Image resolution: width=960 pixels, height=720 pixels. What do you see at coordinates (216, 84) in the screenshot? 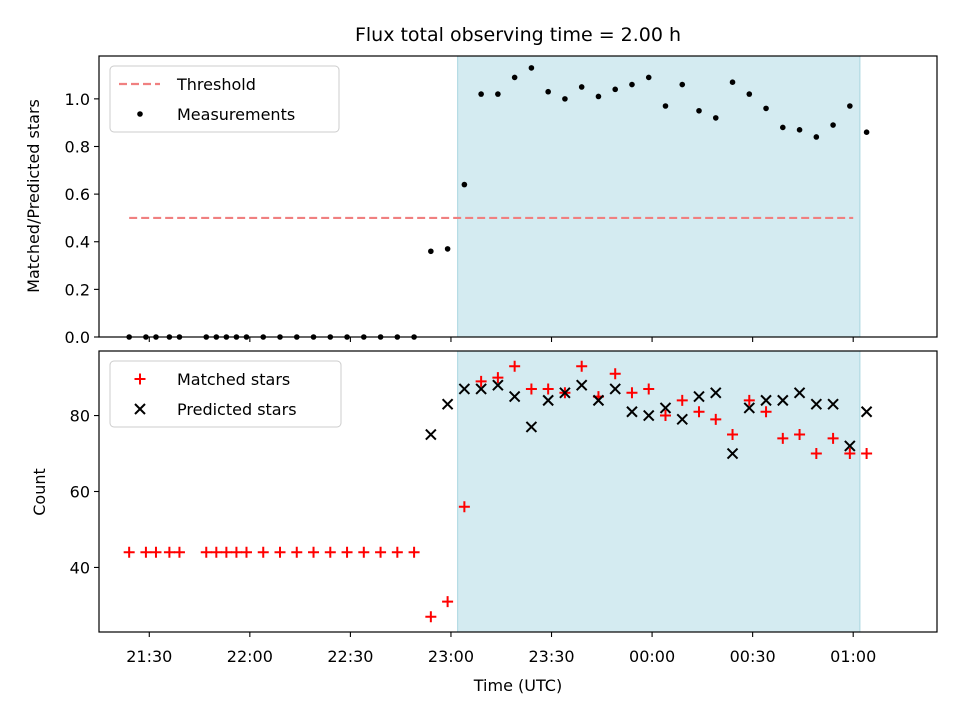
I see `top-legend-label-0: Threshold` at bounding box center [216, 84].